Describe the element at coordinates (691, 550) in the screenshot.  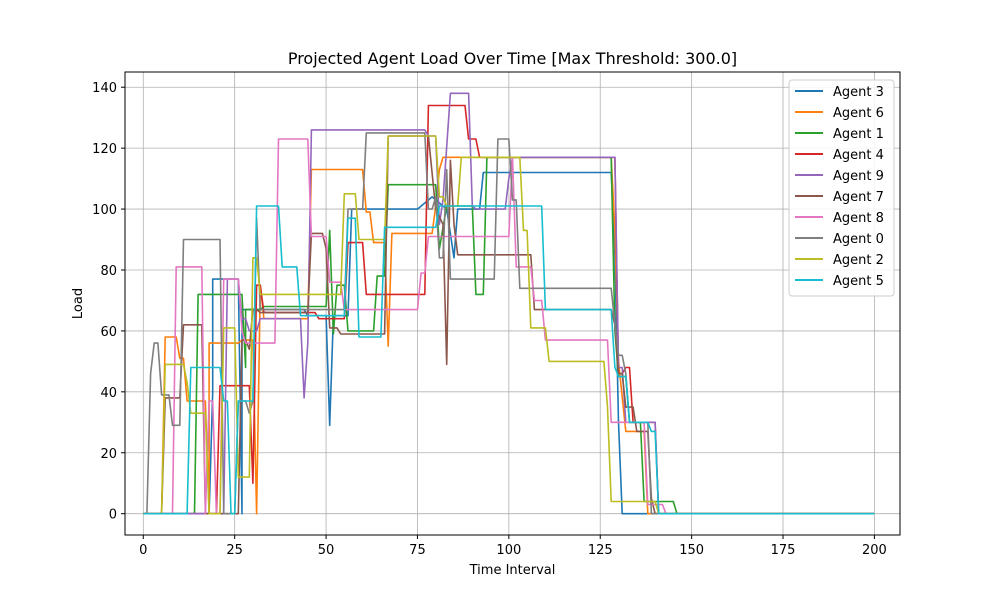
I see `x-tick-label: 150` at that location.